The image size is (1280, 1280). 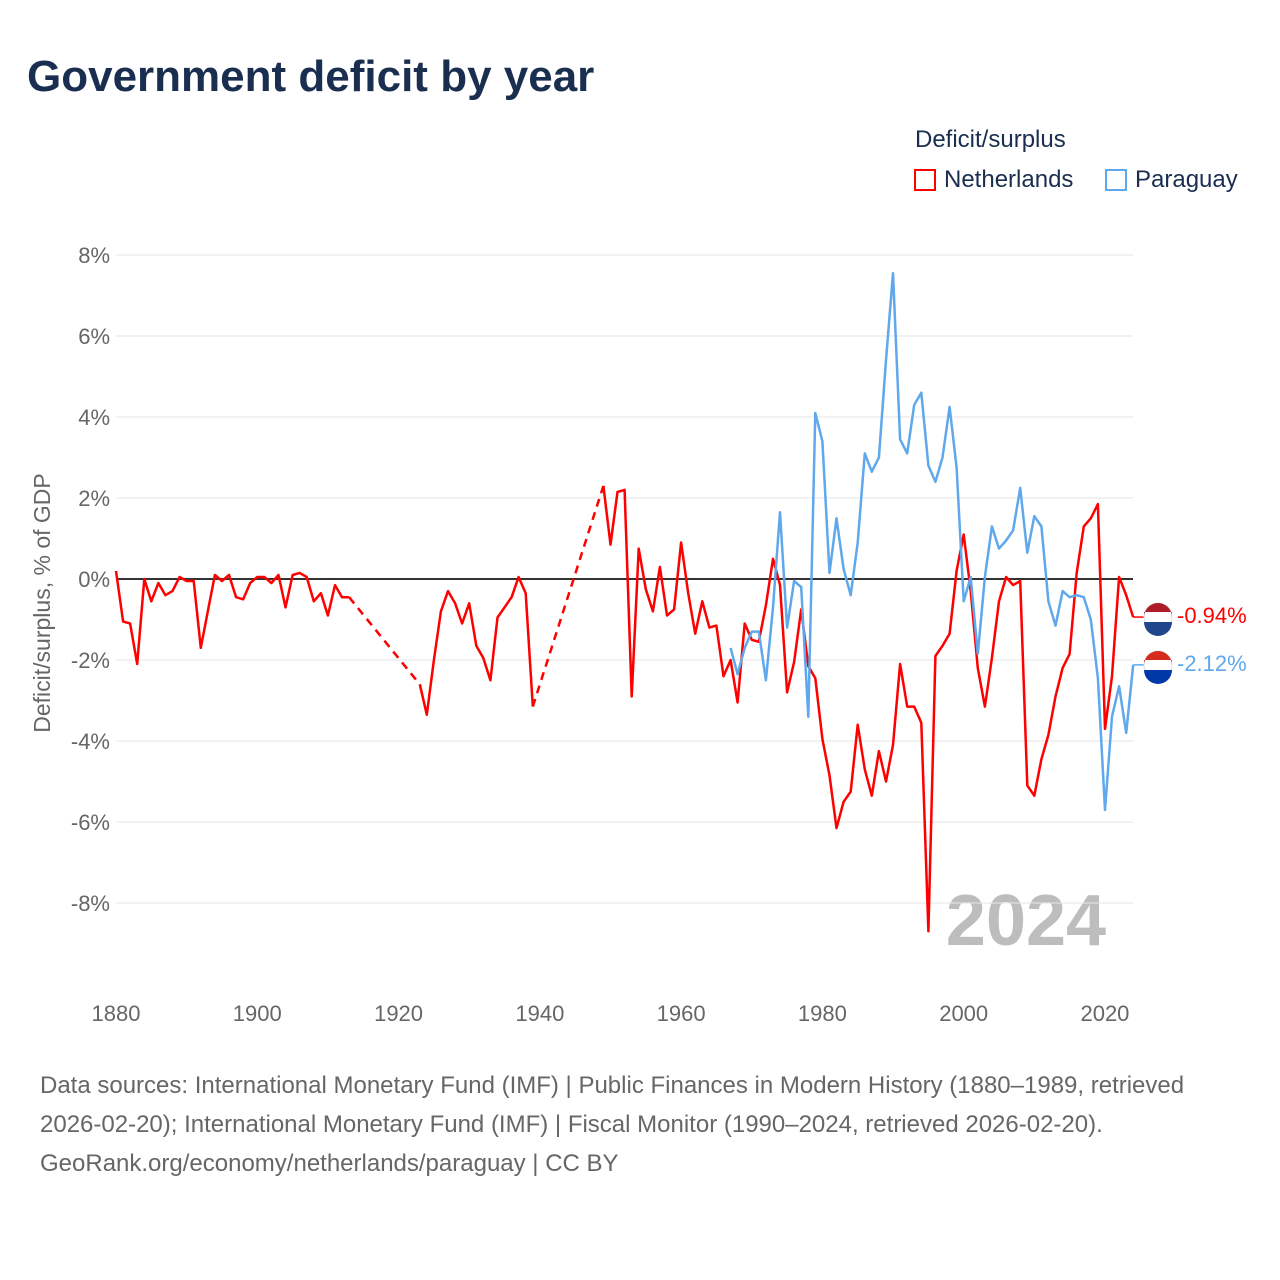 What do you see at coordinates (1009, 179) in the screenshot?
I see `legend-label: Netherlands` at bounding box center [1009, 179].